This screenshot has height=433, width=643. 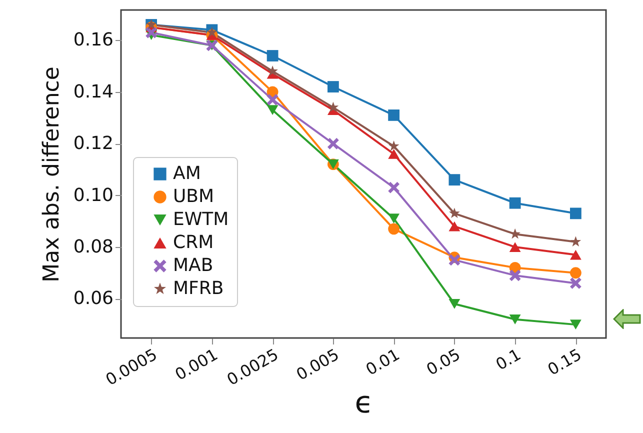 I want to click on x-tick-label: 0.05, so click(x=443, y=362).